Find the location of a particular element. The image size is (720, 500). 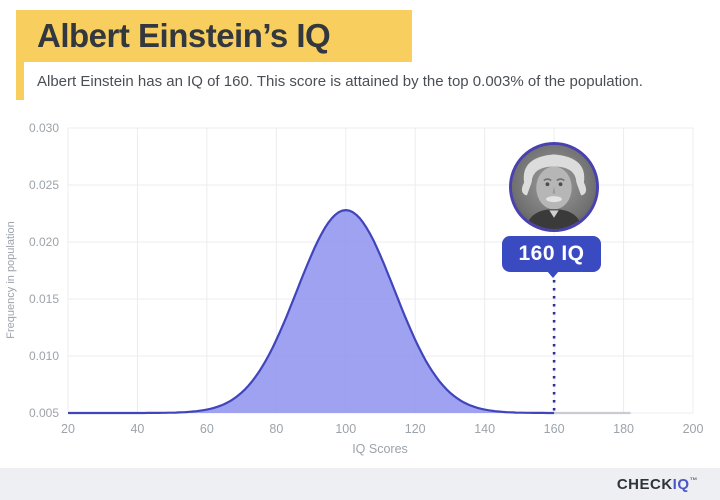

page-title: Albert Einstein’s IQ is located at coordinates (184, 35).